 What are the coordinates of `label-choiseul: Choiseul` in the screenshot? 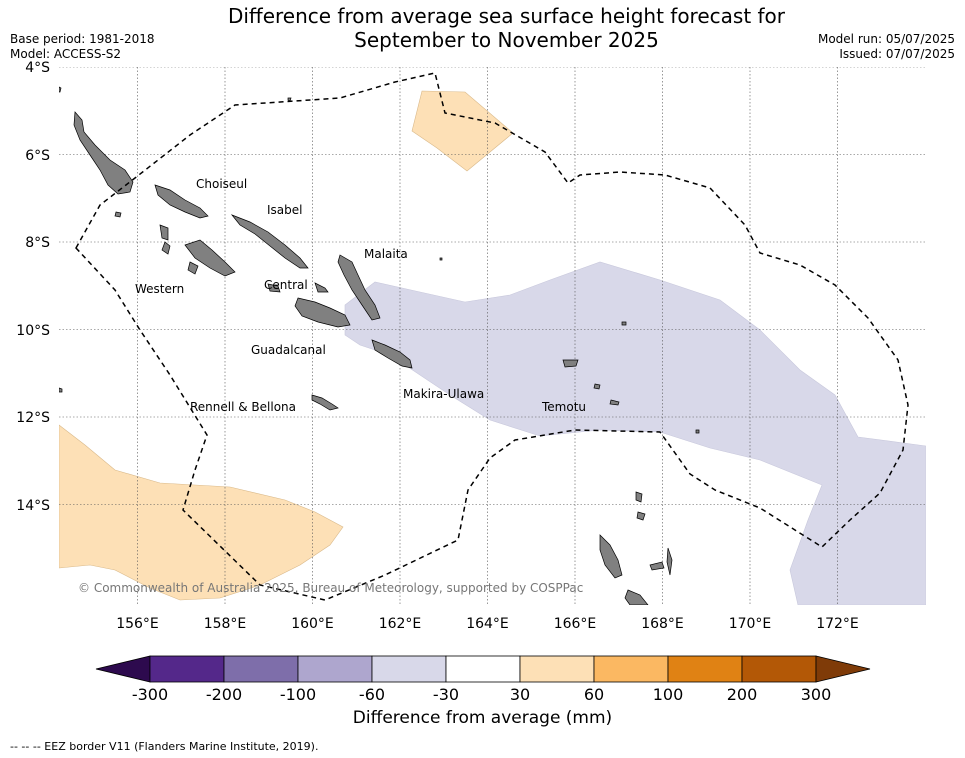 It's located at (221, 184).